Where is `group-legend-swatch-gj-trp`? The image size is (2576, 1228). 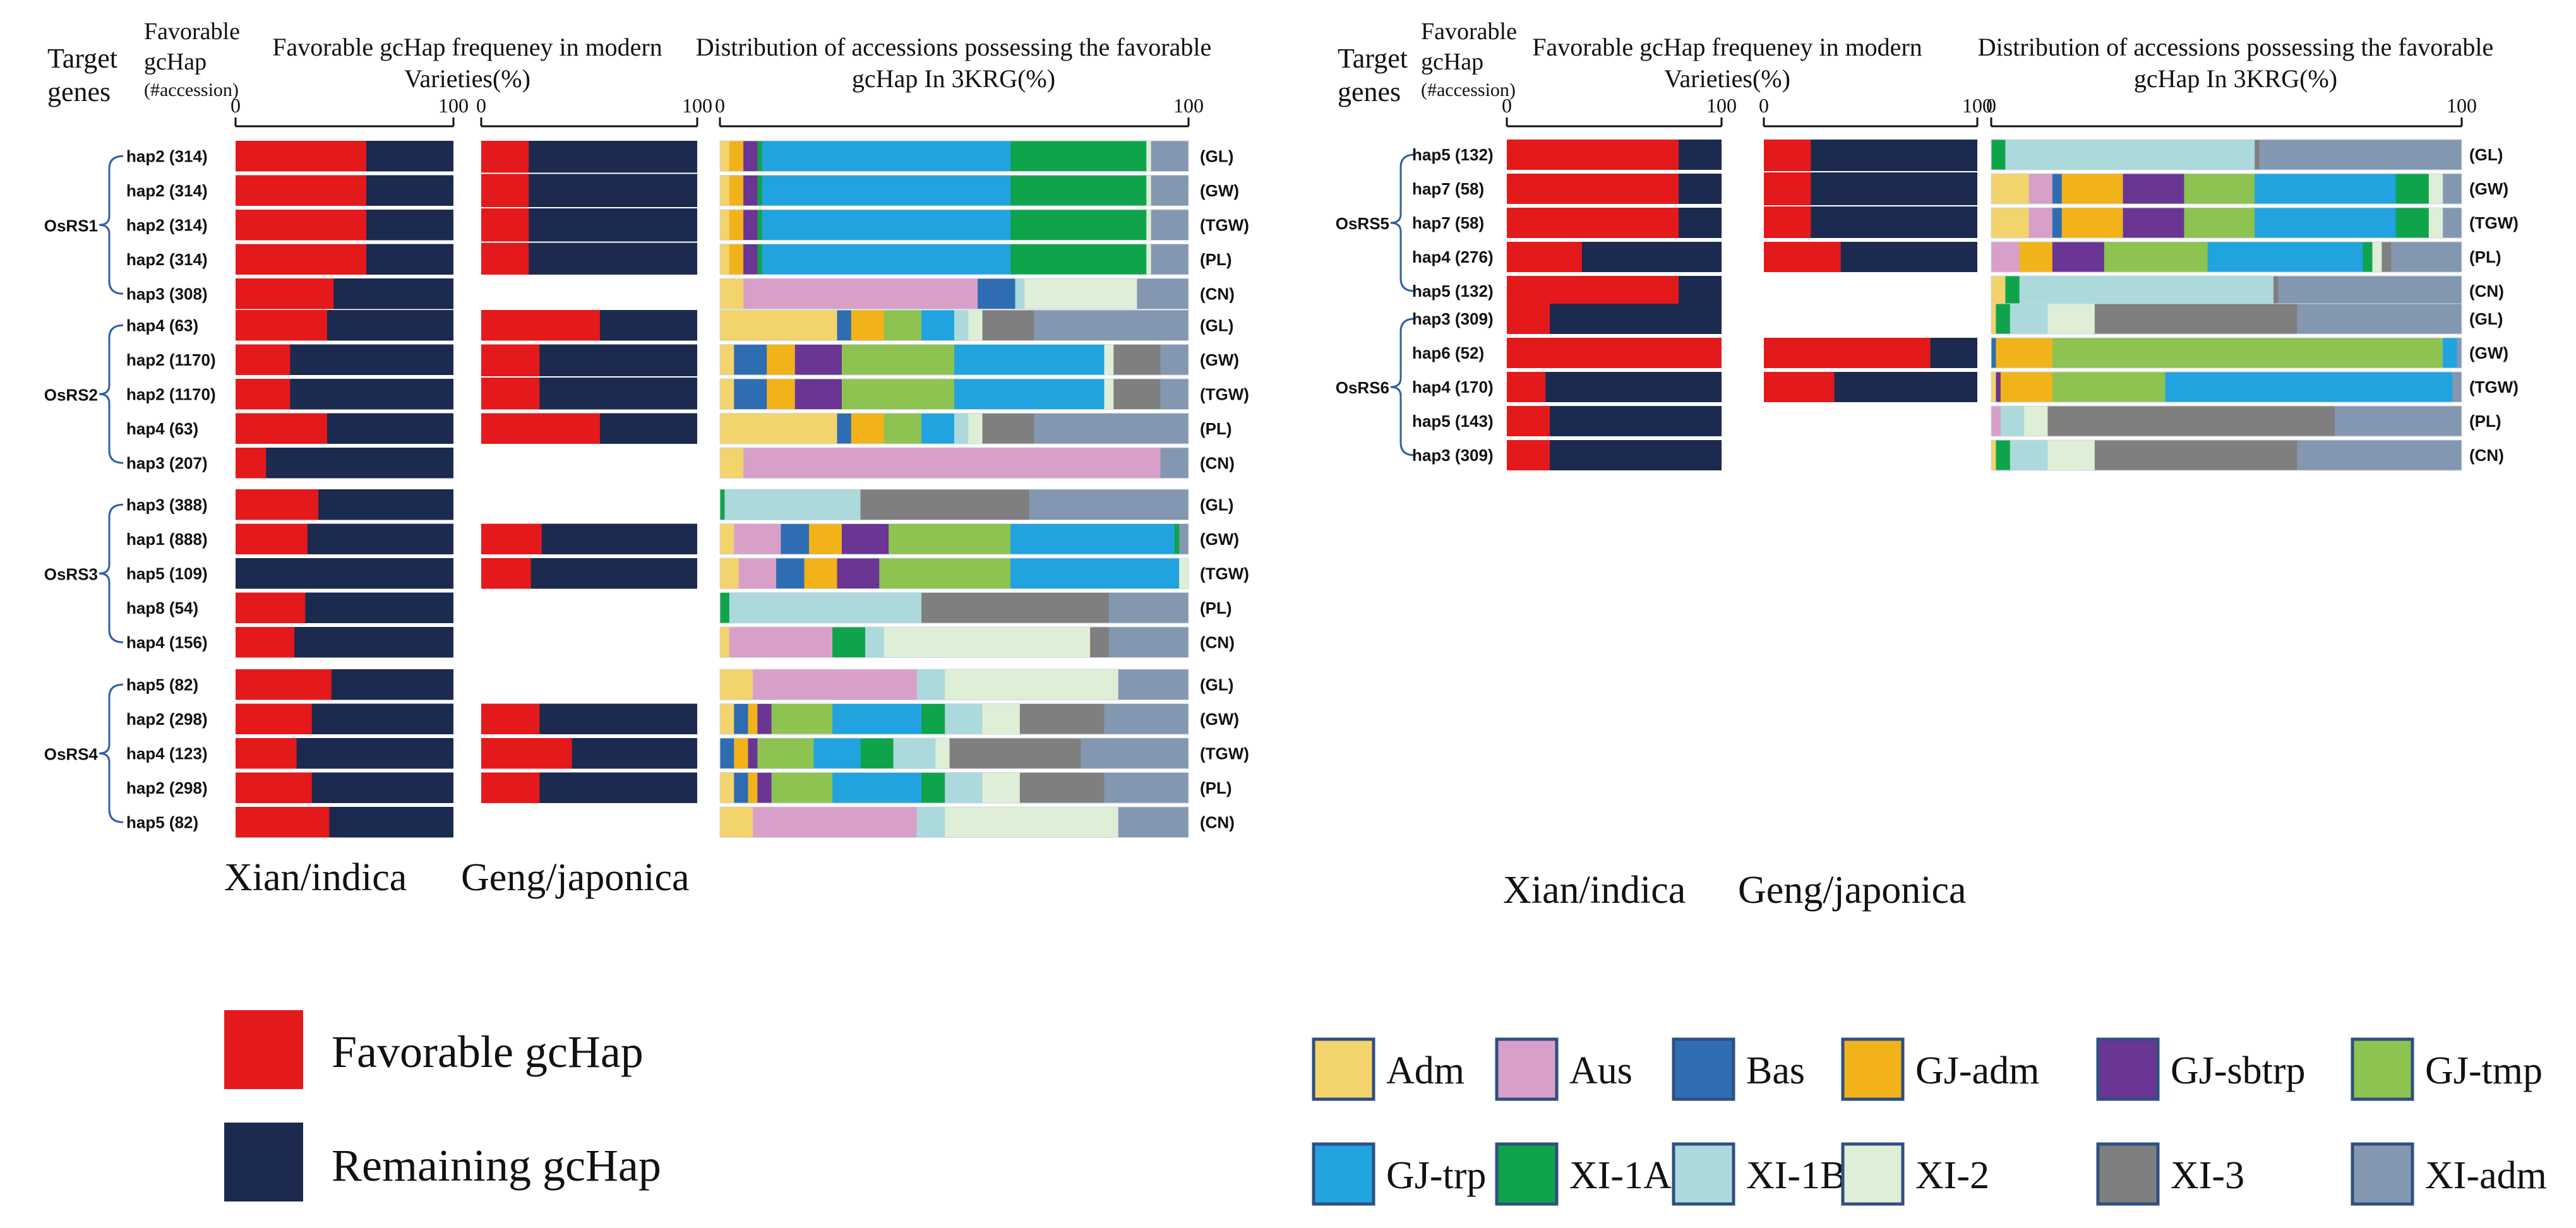
group-legend-swatch-gj-trp is located at coordinates (1343, 1174).